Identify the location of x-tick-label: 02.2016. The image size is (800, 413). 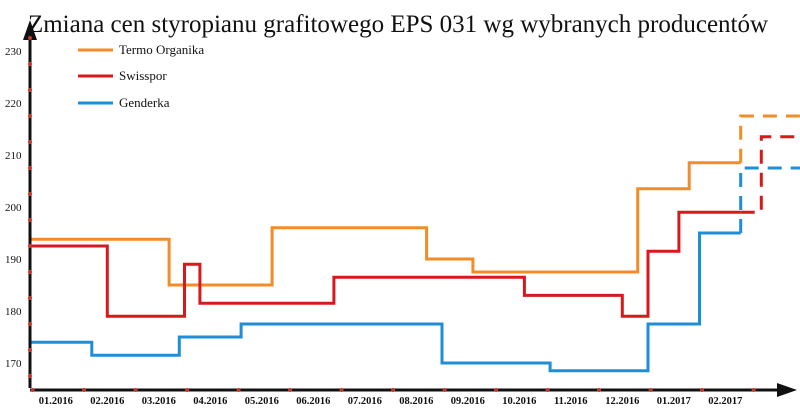
(107, 401).